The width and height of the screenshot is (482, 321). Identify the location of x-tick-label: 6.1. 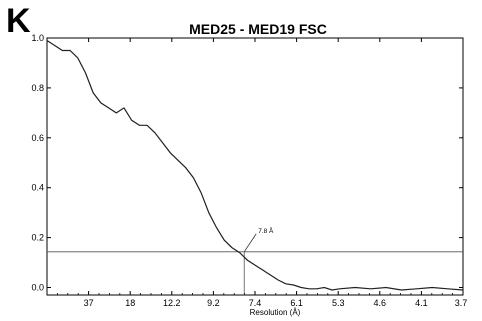
(296, 303).